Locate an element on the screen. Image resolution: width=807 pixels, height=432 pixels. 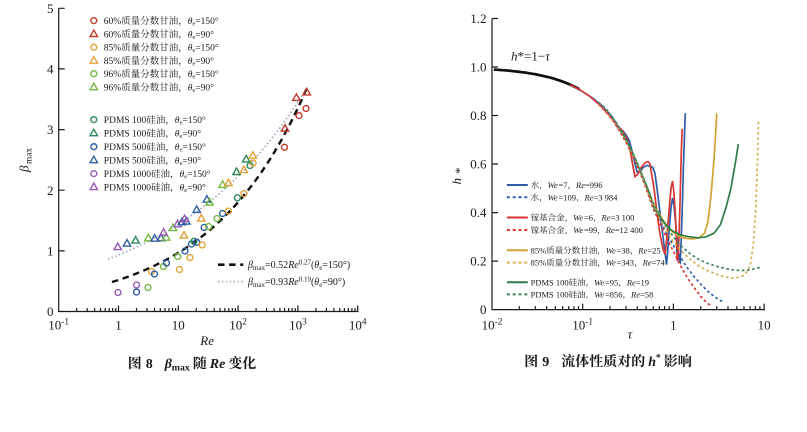
svg-text: =25 is located at coordinates (653, 250).